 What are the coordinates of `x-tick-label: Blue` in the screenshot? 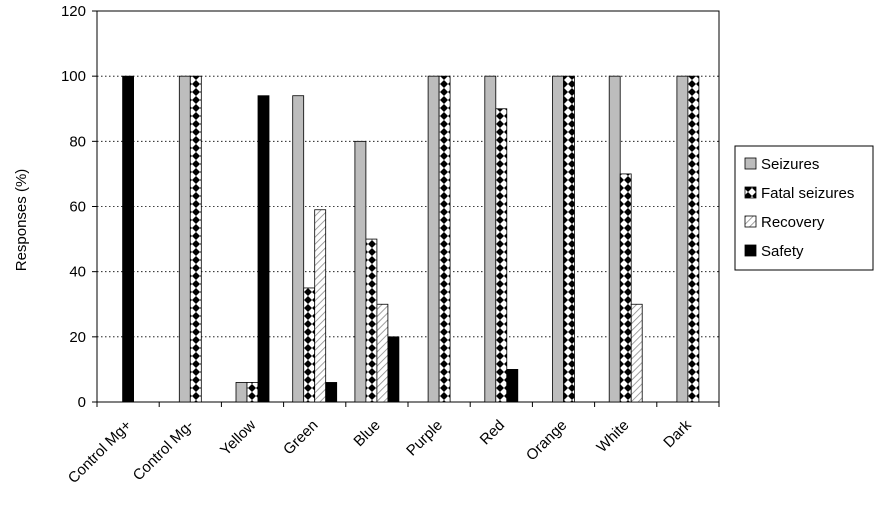 It's located at (366, 433).